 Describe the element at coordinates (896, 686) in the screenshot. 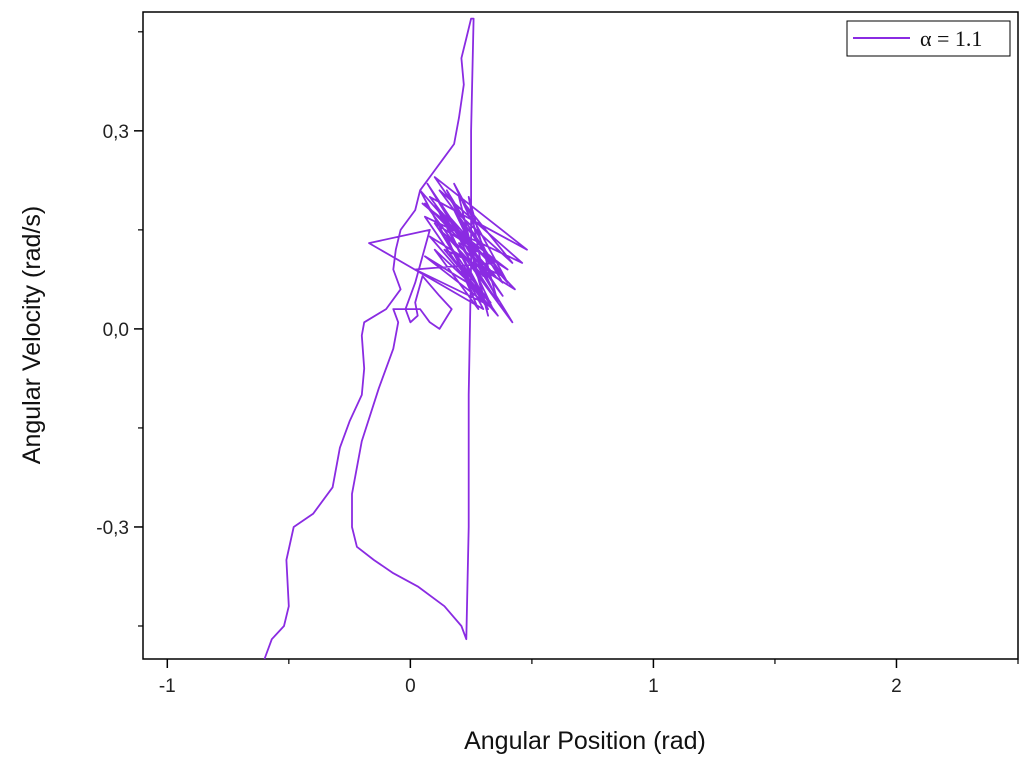

I see `x-tick-label: 2` at that location.